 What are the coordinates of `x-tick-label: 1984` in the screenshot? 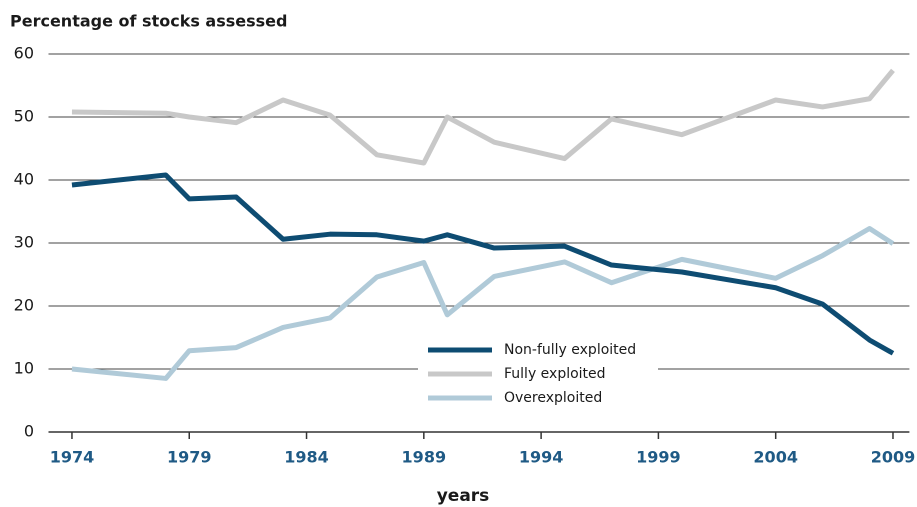 It's located at (306, 457).